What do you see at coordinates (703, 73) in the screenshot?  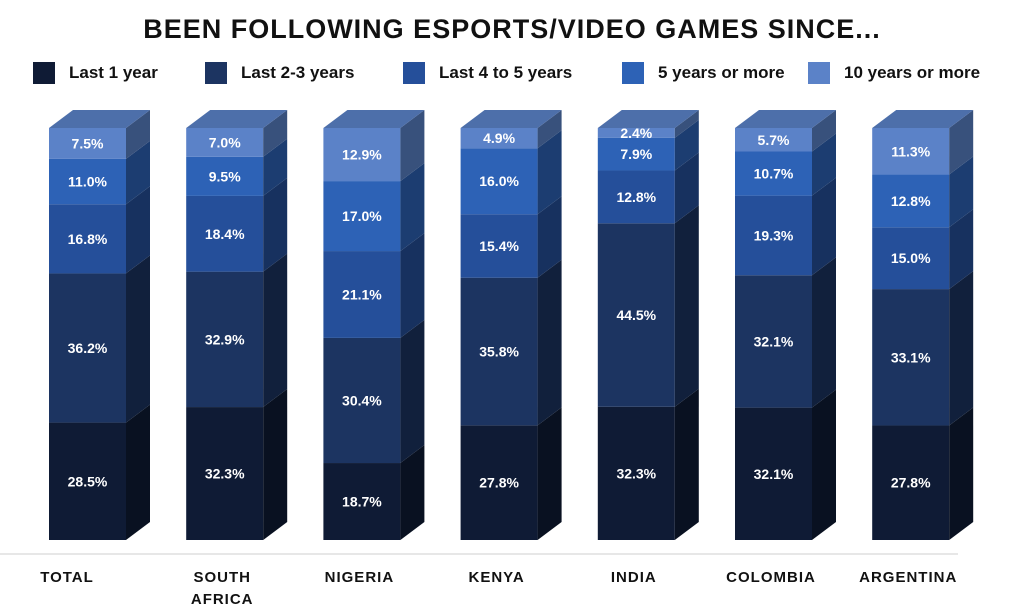 I see `legend-item-5-years-or-more: 5 years or more` at bounding box center [703, 73].